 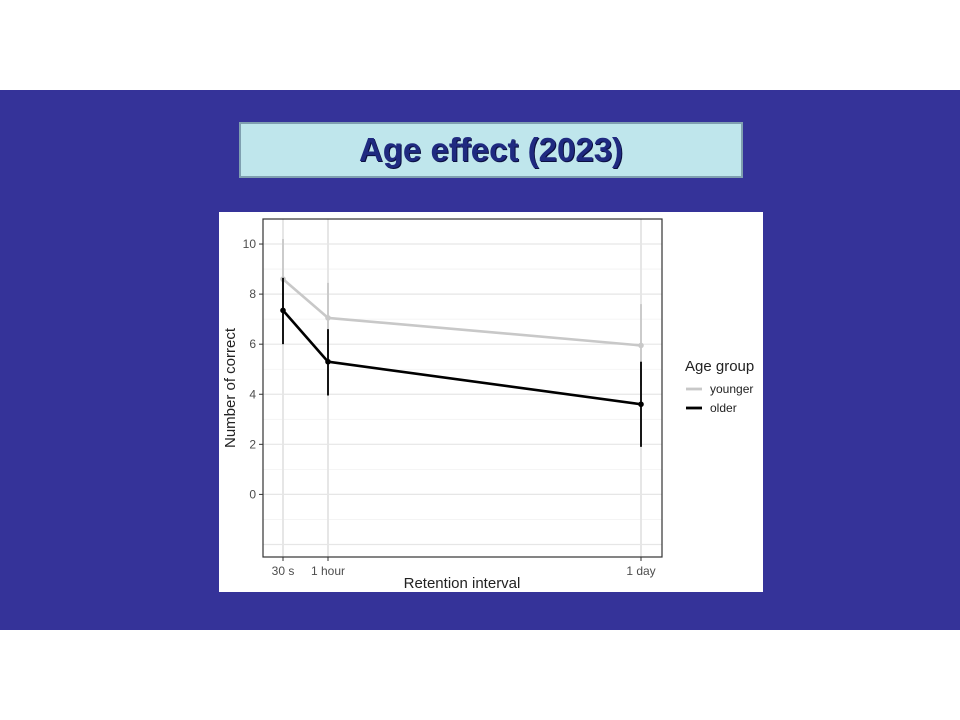 I want to click on y-tick-label: 6, so click(x=252, y=344).